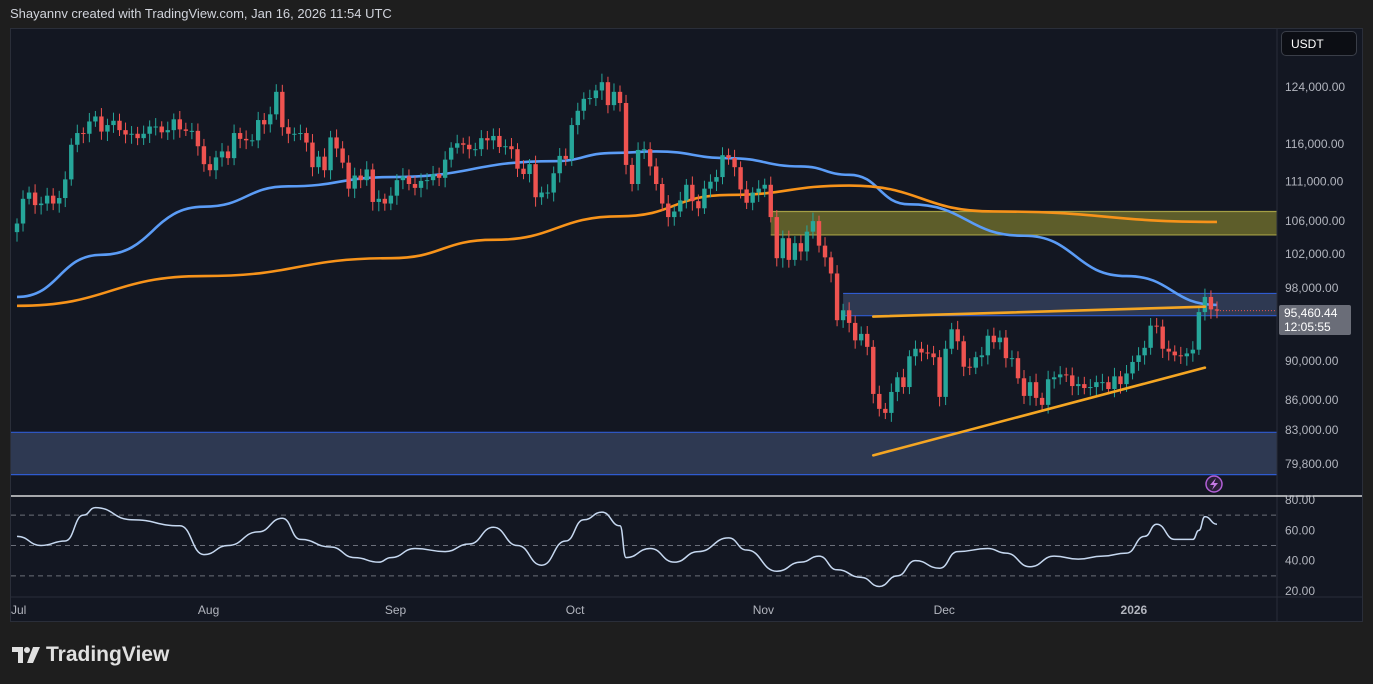 Image resolution: width=1373 pixels, height=684 pixels. I want to click on currency-selector: USDT, so click(1319, 43).